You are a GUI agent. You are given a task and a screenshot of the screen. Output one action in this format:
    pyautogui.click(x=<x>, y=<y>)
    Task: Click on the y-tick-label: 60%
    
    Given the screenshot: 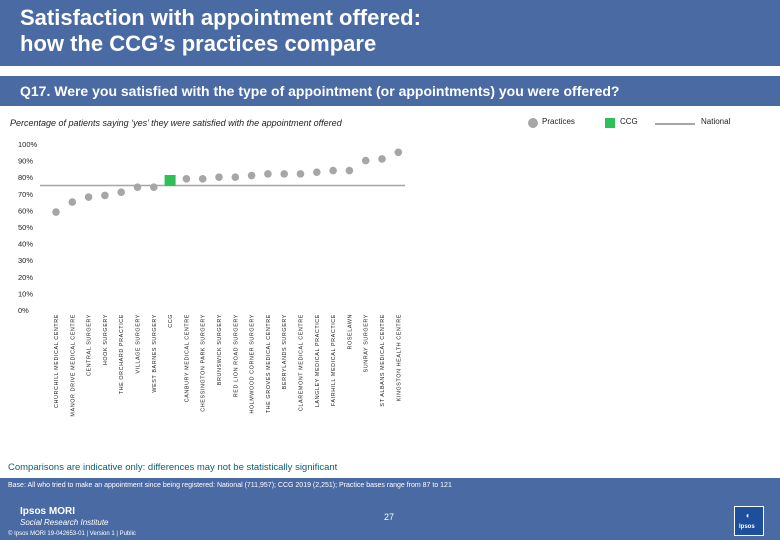 What is the action you would take?
    pyautogui.click(x=25, y=210)
    